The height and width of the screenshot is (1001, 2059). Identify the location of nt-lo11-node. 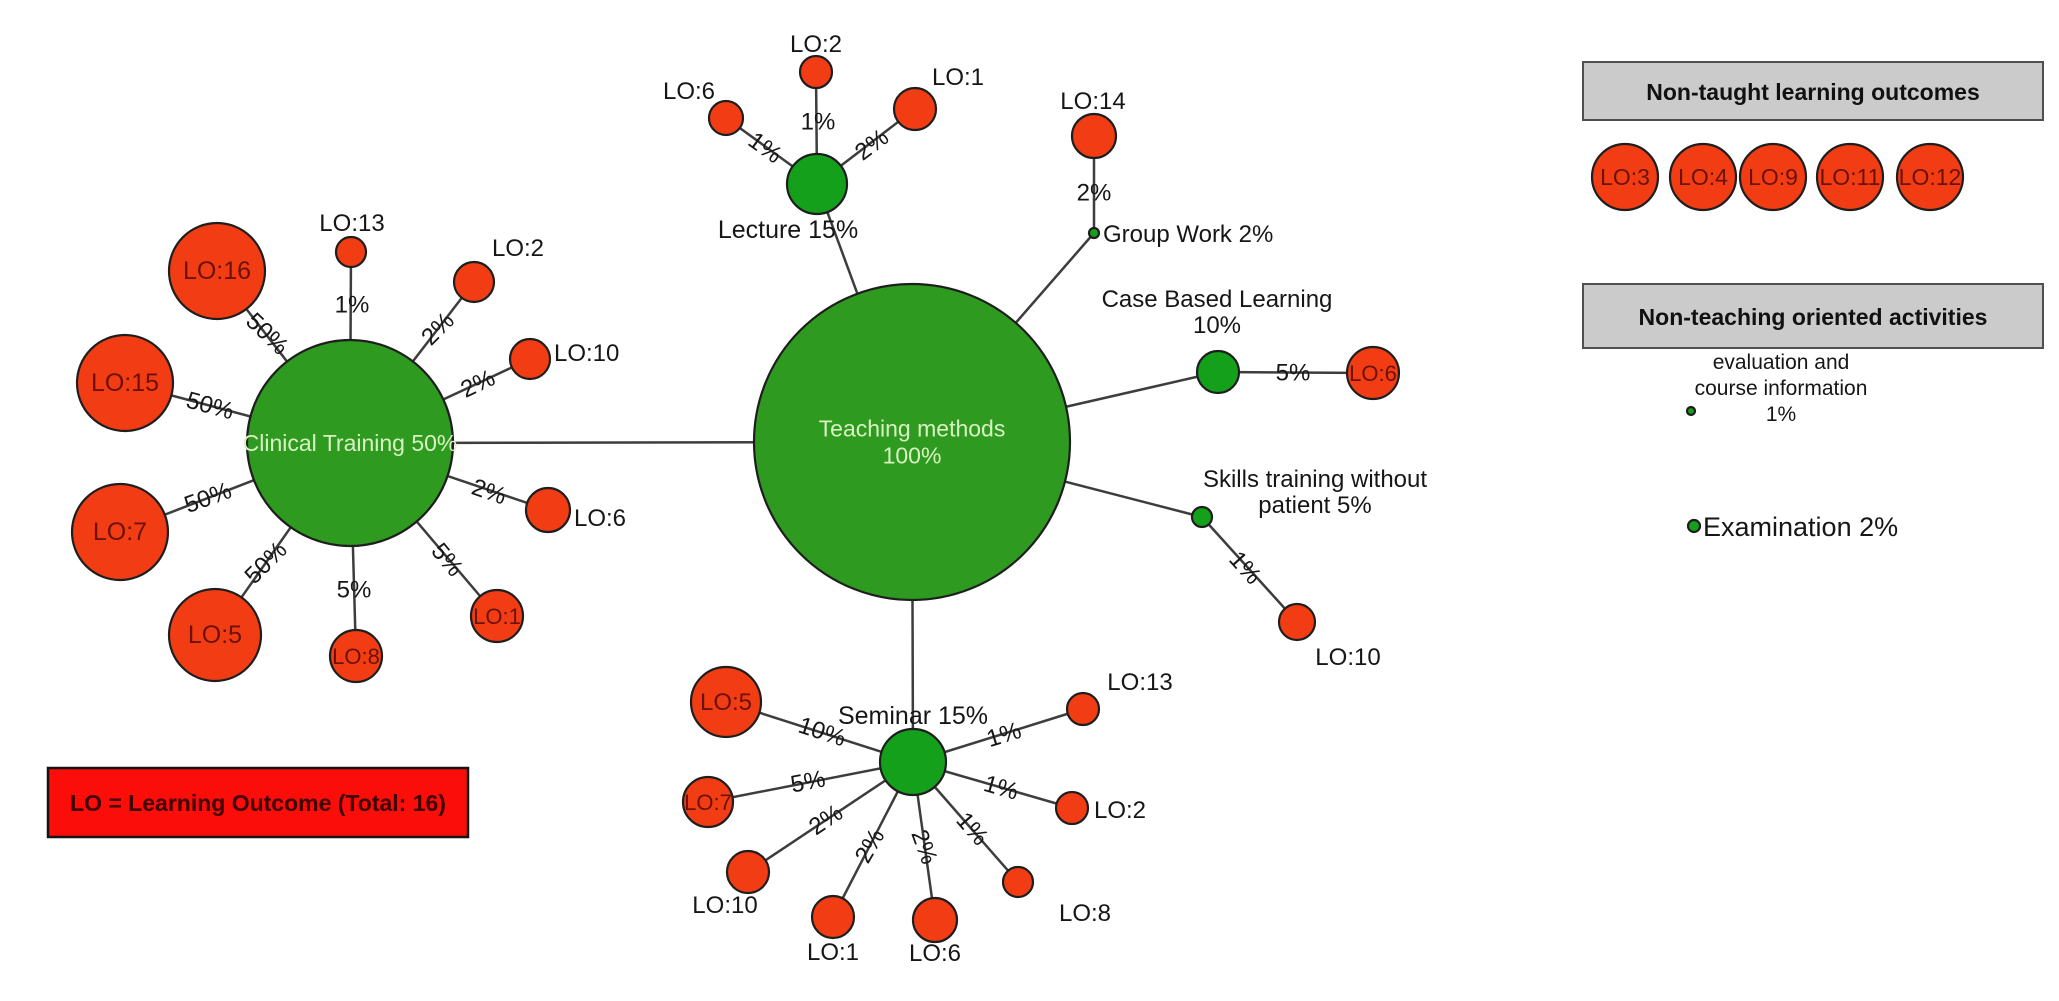
(1850, 177).